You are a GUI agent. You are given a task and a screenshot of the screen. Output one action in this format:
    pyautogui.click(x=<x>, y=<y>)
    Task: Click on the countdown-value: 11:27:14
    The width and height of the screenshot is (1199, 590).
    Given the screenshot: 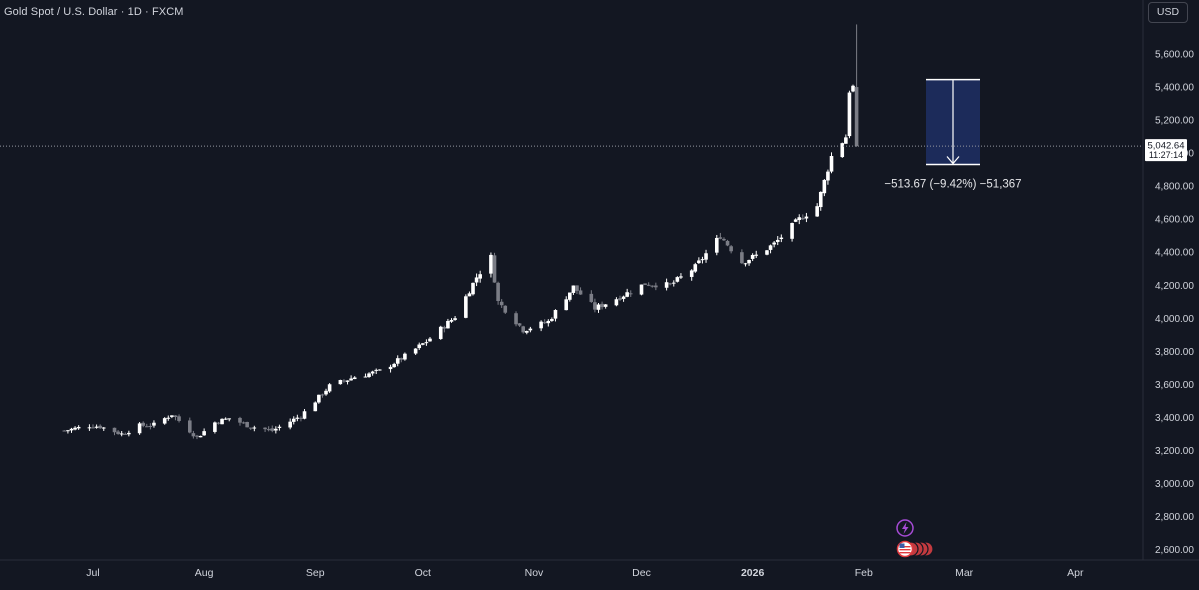 What is the action you would take?
    pyautogui.click(x=1166, y=155)
    